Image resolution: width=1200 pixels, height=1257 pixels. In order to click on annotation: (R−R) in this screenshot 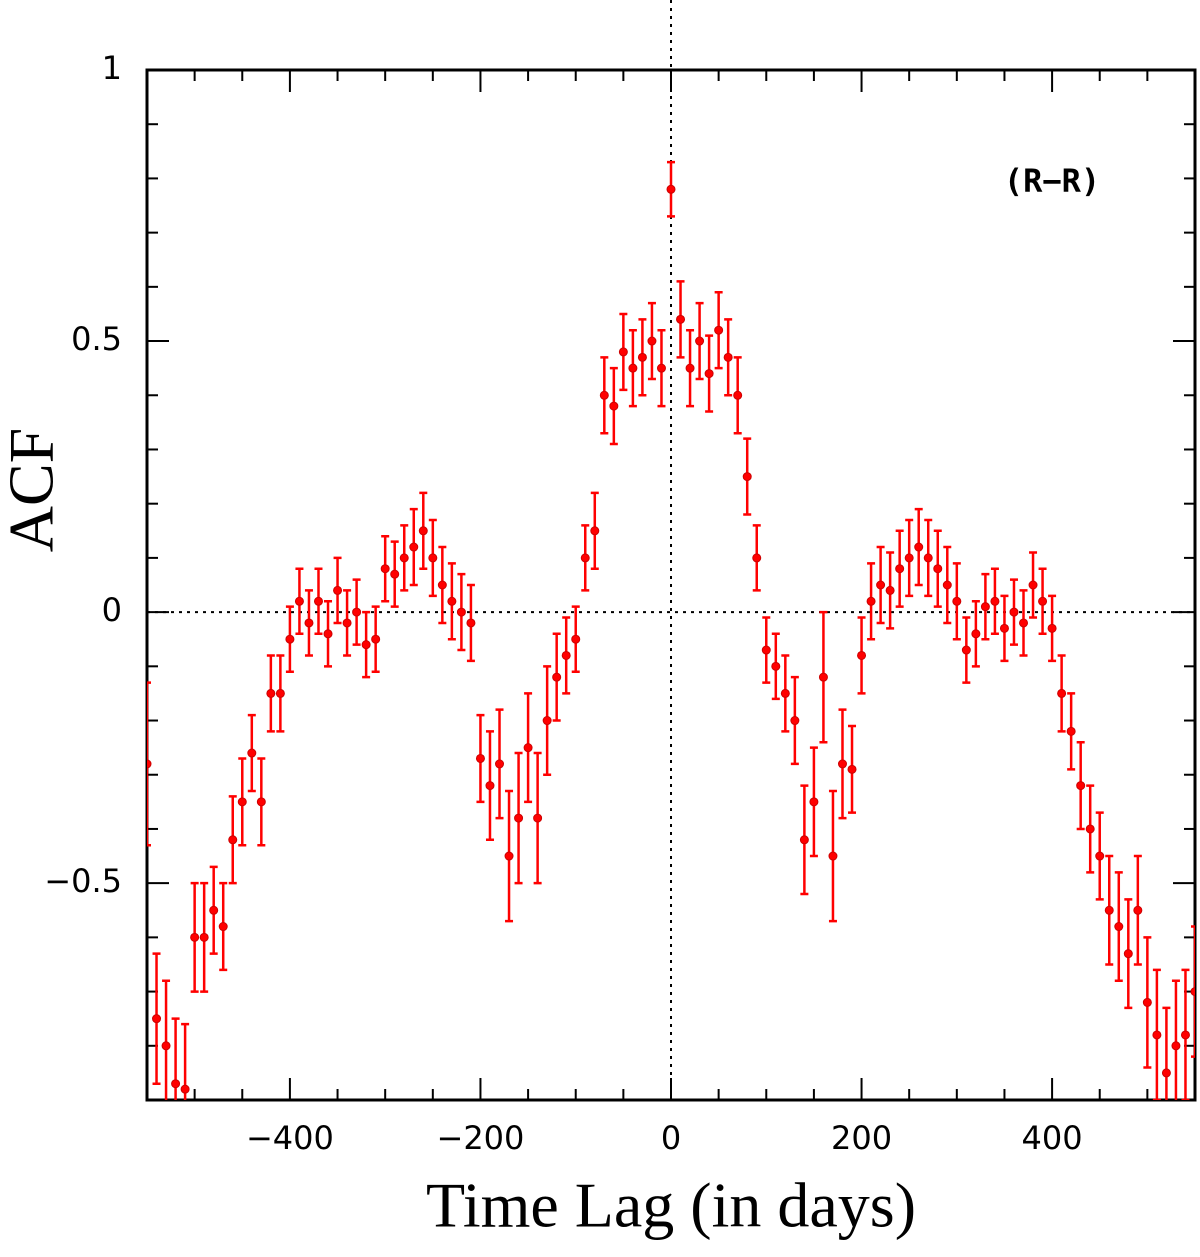, I will do `click(1052, 181)`.